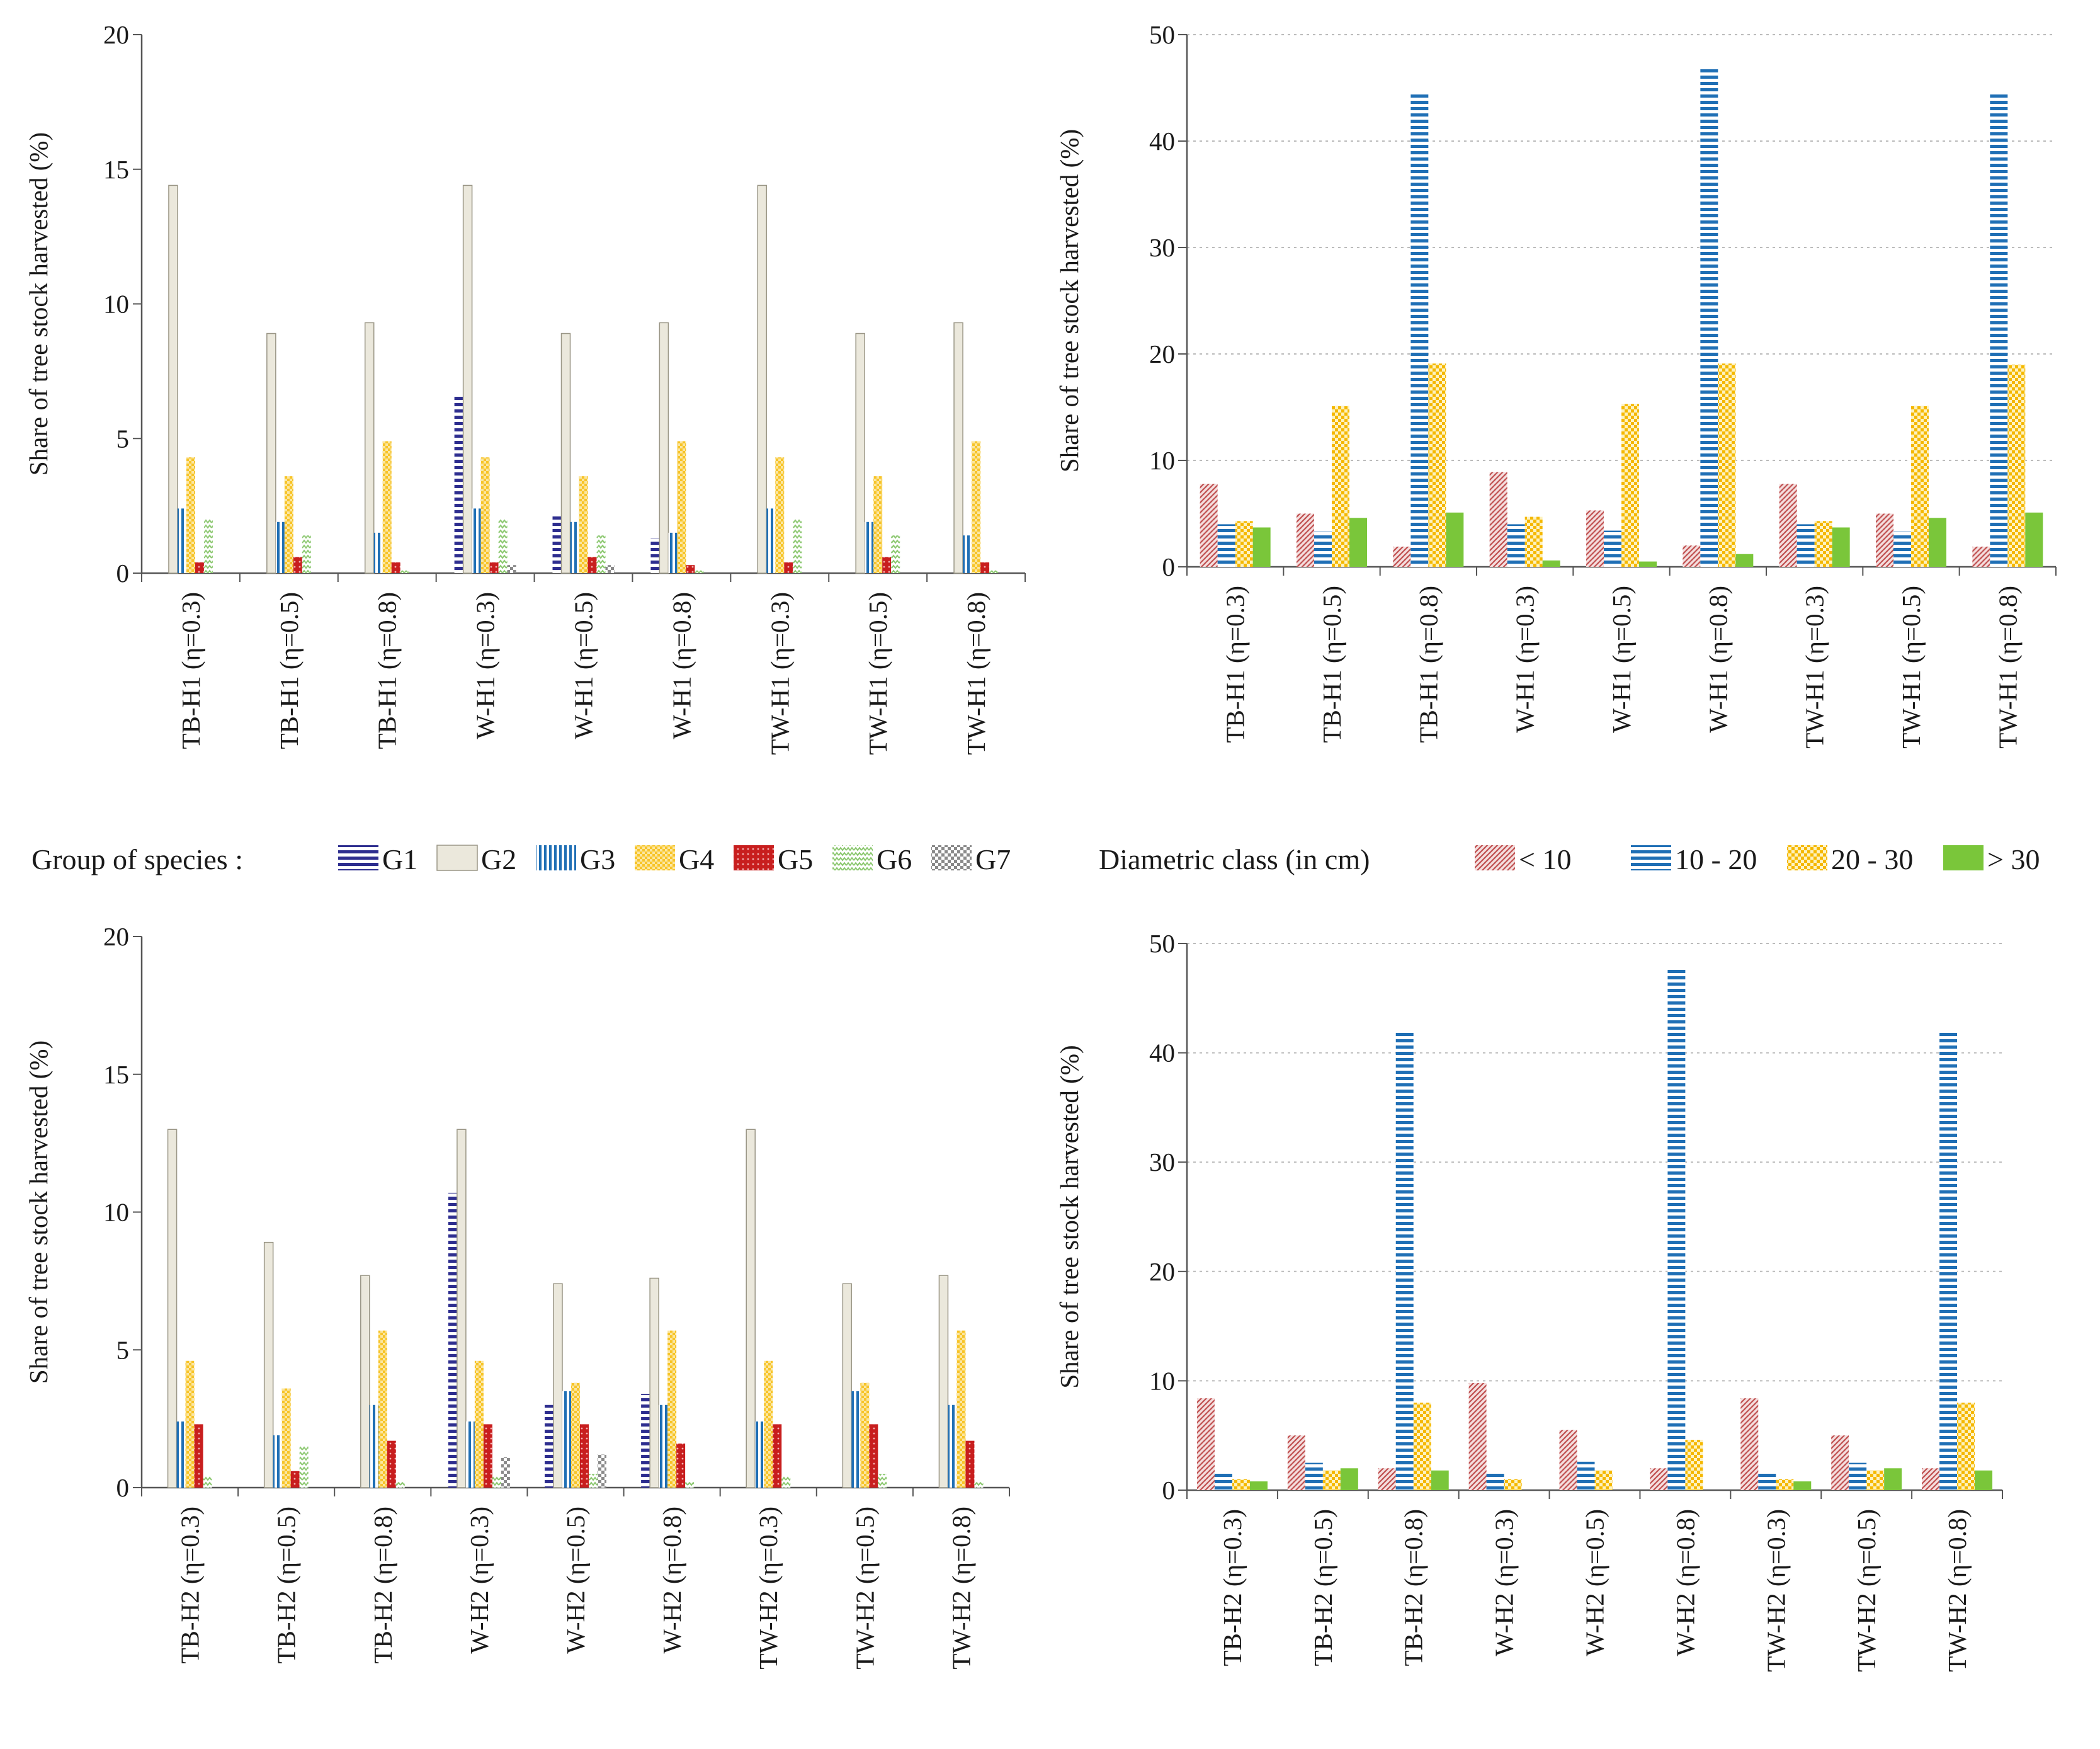  What do you see at coordinates (1322, 1587) in the screenshot?
I see `x-tick-label: TB-H2 (η=0.5)` at bounding box center [1322, 1587].